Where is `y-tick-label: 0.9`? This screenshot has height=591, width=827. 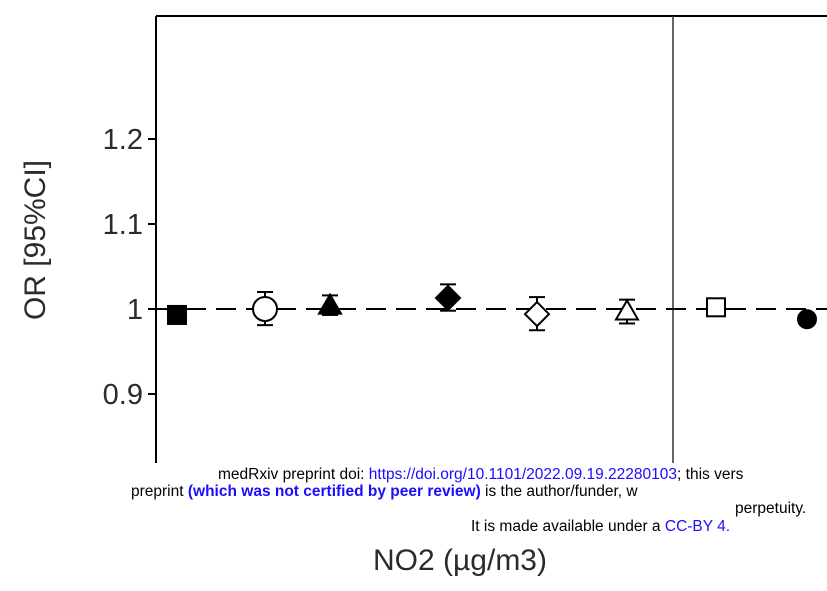
y-tick-label: 0.9 is located at coordinates (123, 395).